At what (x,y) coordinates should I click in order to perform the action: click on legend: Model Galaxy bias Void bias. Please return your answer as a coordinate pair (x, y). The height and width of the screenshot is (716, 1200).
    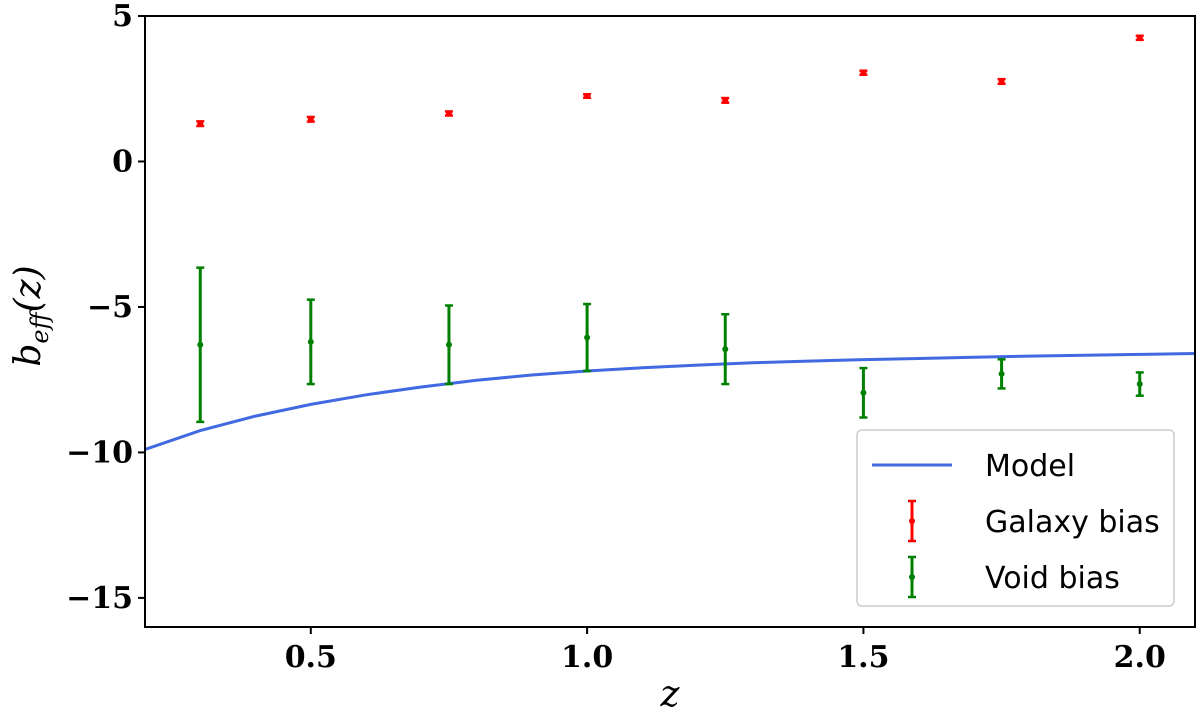
    Looking at the image, I should click on (1015, 518).